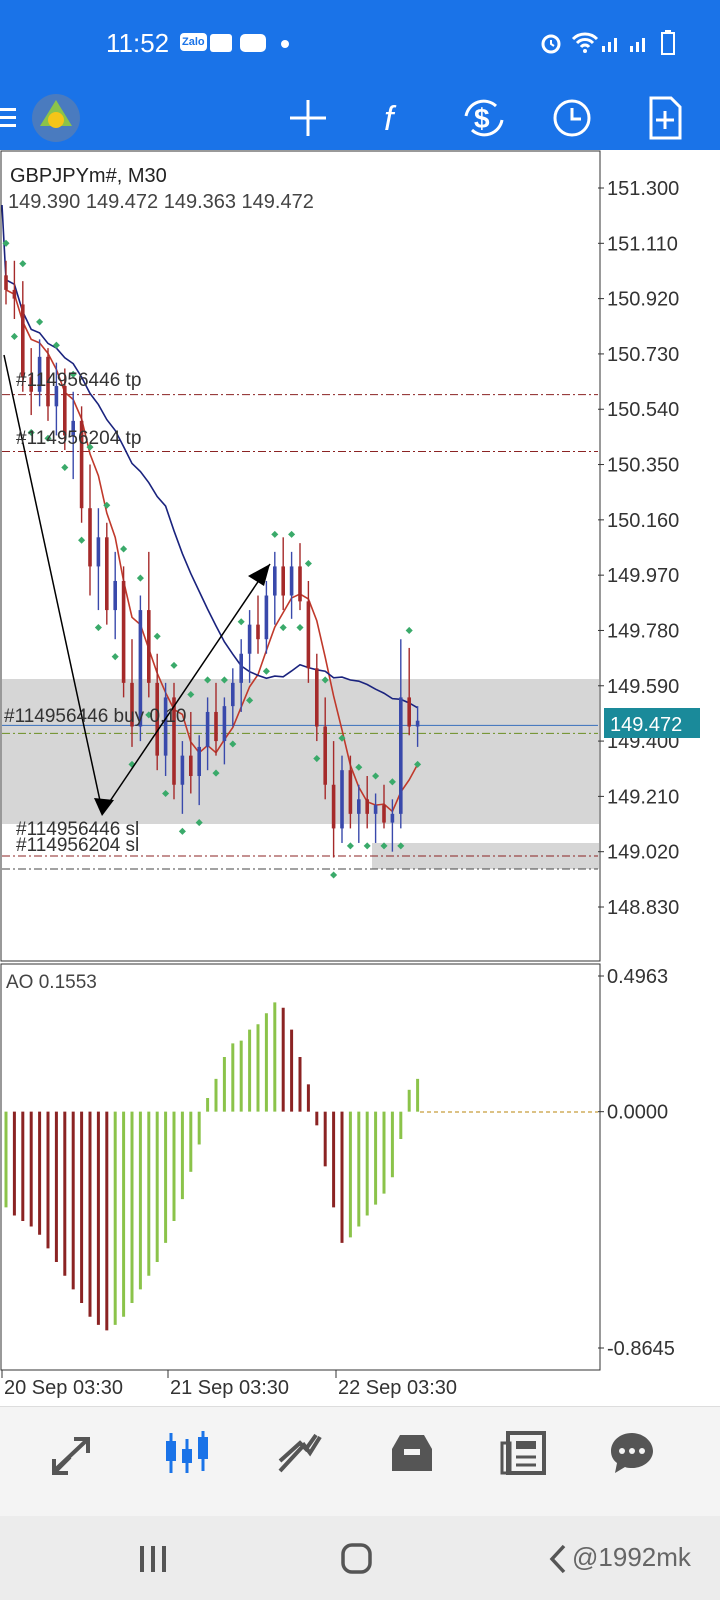 This screenshot has height=1600, width=720. Describe the element at coordinates (308, 118) in the screenshot. I see `crosshair-icon` at that location.